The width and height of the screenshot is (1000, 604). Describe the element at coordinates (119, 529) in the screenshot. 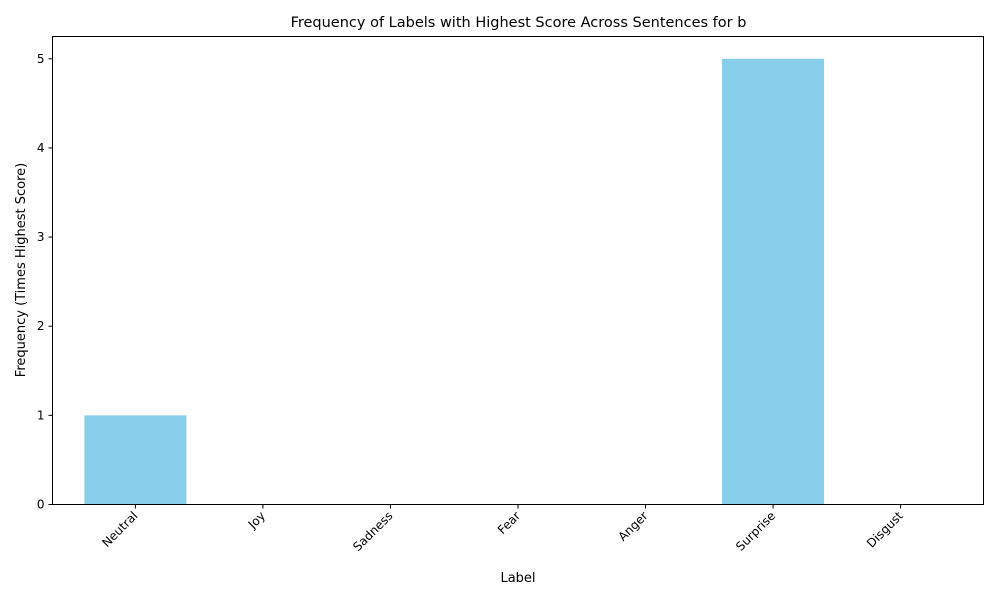

I see `x-tick-label: Neutral` at that location.